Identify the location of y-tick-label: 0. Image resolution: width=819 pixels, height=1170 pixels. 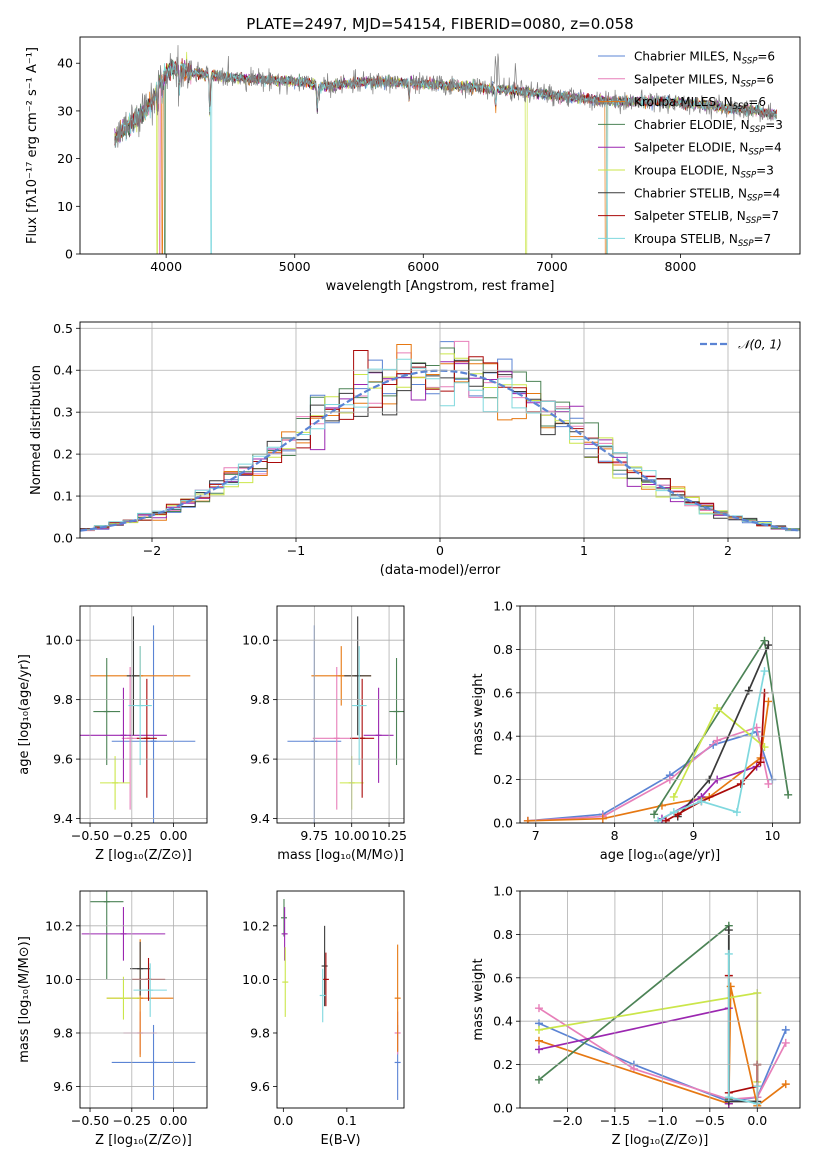
(69, 254).